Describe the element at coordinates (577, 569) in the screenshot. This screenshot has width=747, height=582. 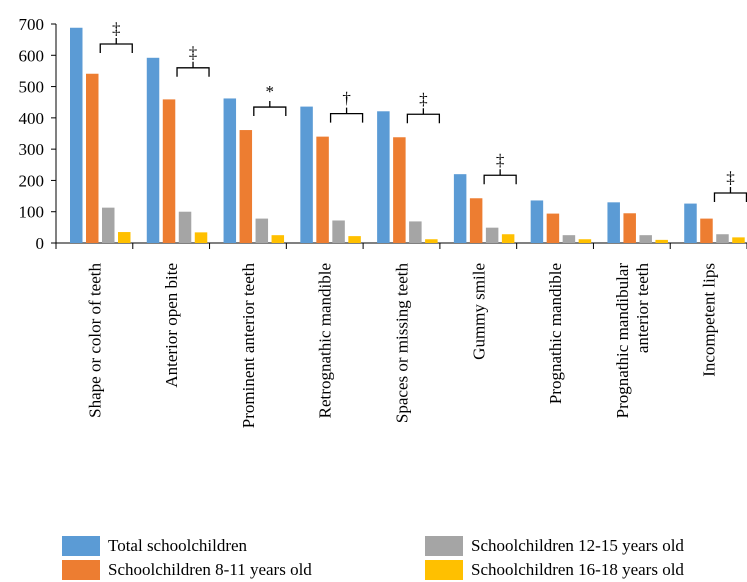
I see `legend-label: Schoolchildren 16-18 years old` at that location.